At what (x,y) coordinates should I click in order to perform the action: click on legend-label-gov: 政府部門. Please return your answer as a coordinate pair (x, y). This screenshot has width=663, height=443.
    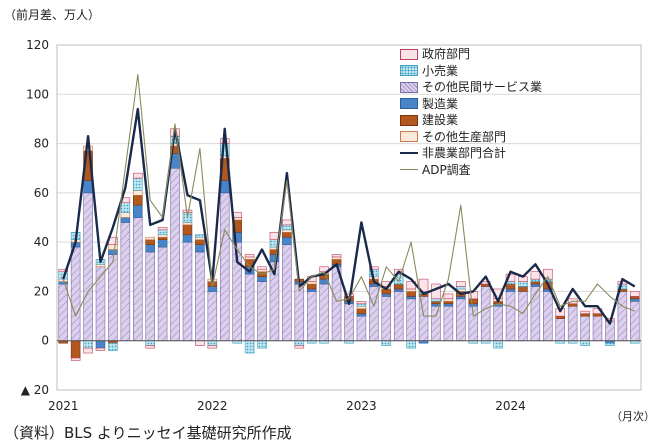
    Looking at the image, I should click on (446, 54).